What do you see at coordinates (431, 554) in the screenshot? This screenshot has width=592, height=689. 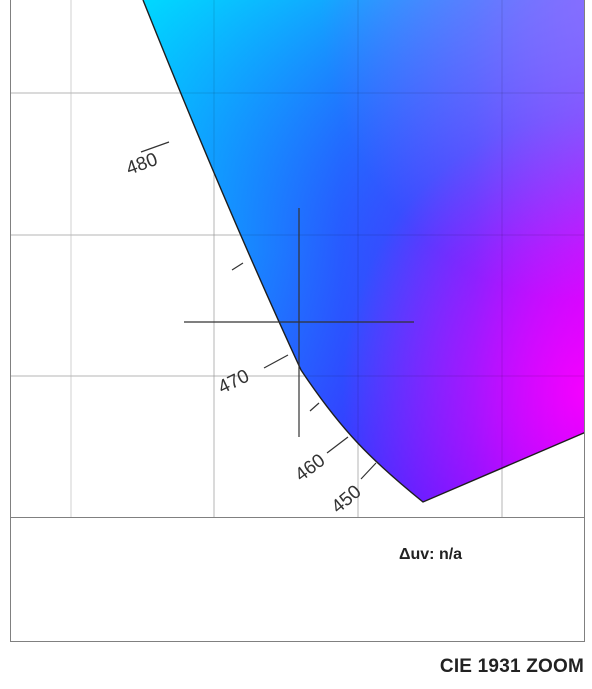 I see `delta-uv-readout: Δuv: n/a` at bounding box center [431, 554].